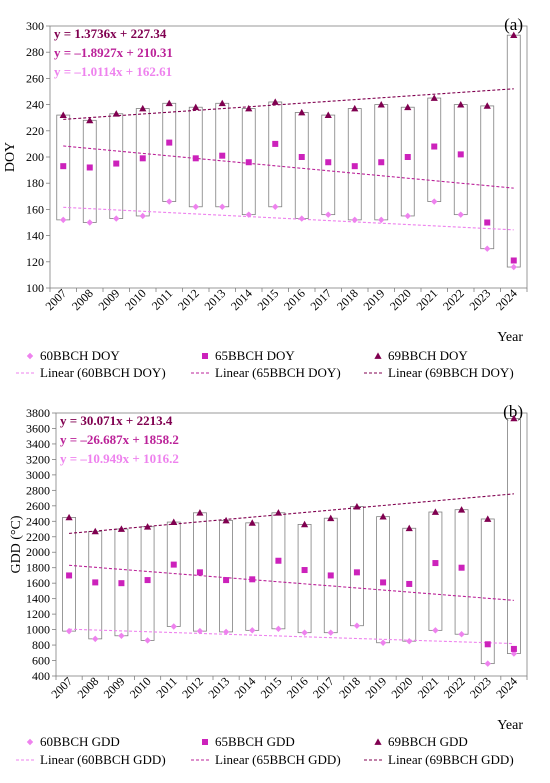  I want to click on y-axis-title: DOY, so click(10, 157).